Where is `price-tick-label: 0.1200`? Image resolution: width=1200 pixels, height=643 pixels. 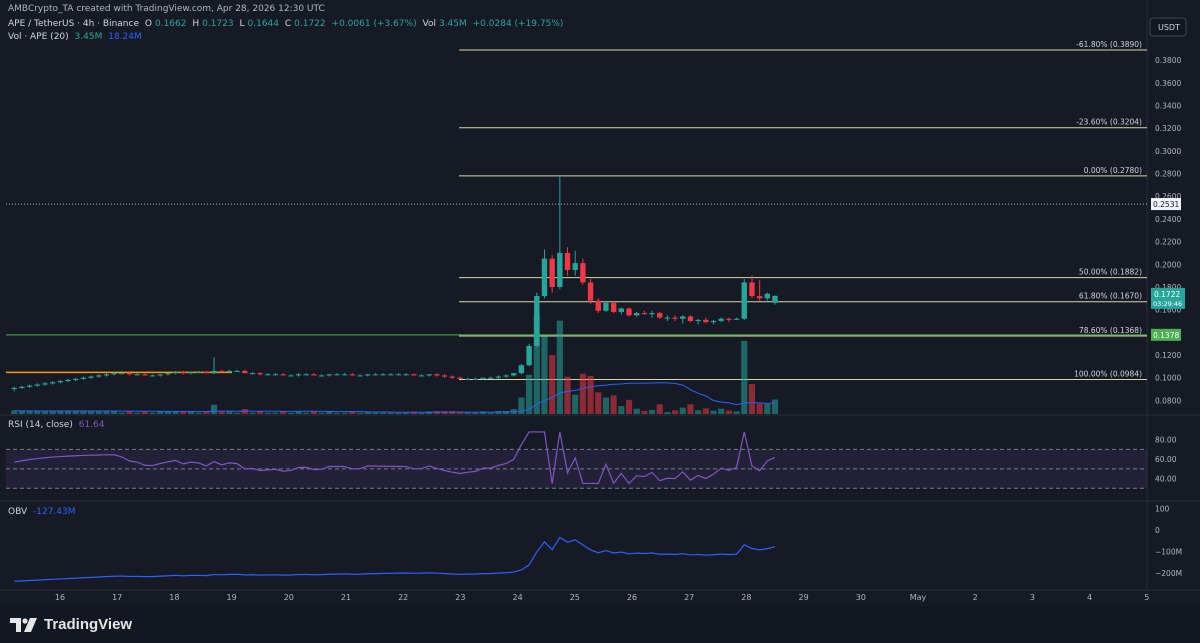
price-tick-label: 0.1200 is located at coordinates (1168, 355).